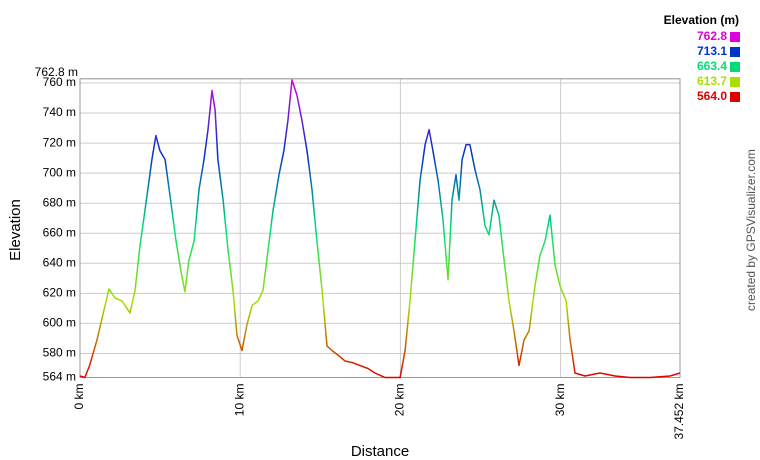 This screenshot has width=760, height=460. Describe the element at coordinates (59, 377) in the screenshot. I see `y-tick-label: 564 m` at that location.